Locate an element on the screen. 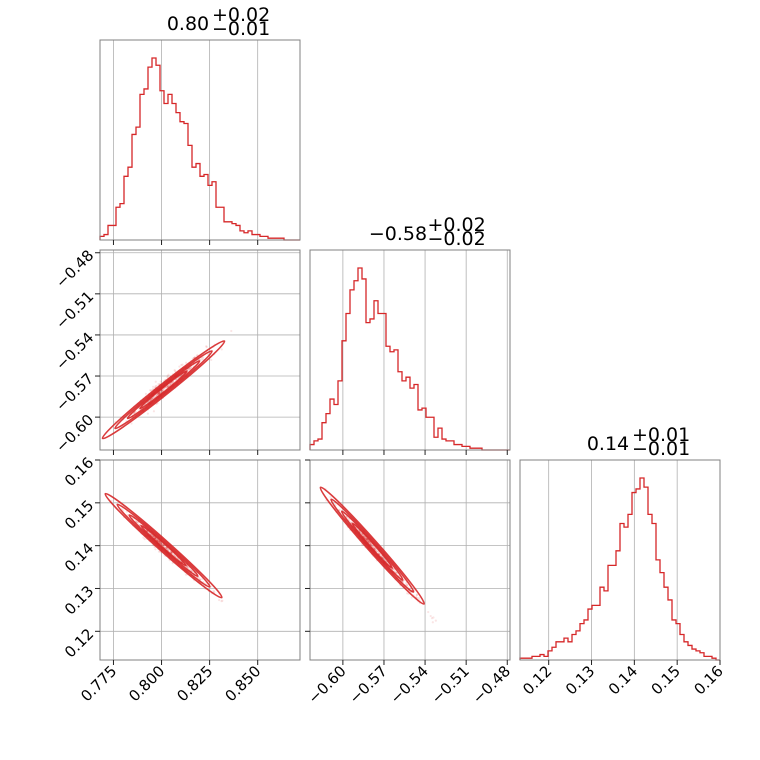  y-tick-label-2-4: 0.16 is located at coordinates (79, 472).